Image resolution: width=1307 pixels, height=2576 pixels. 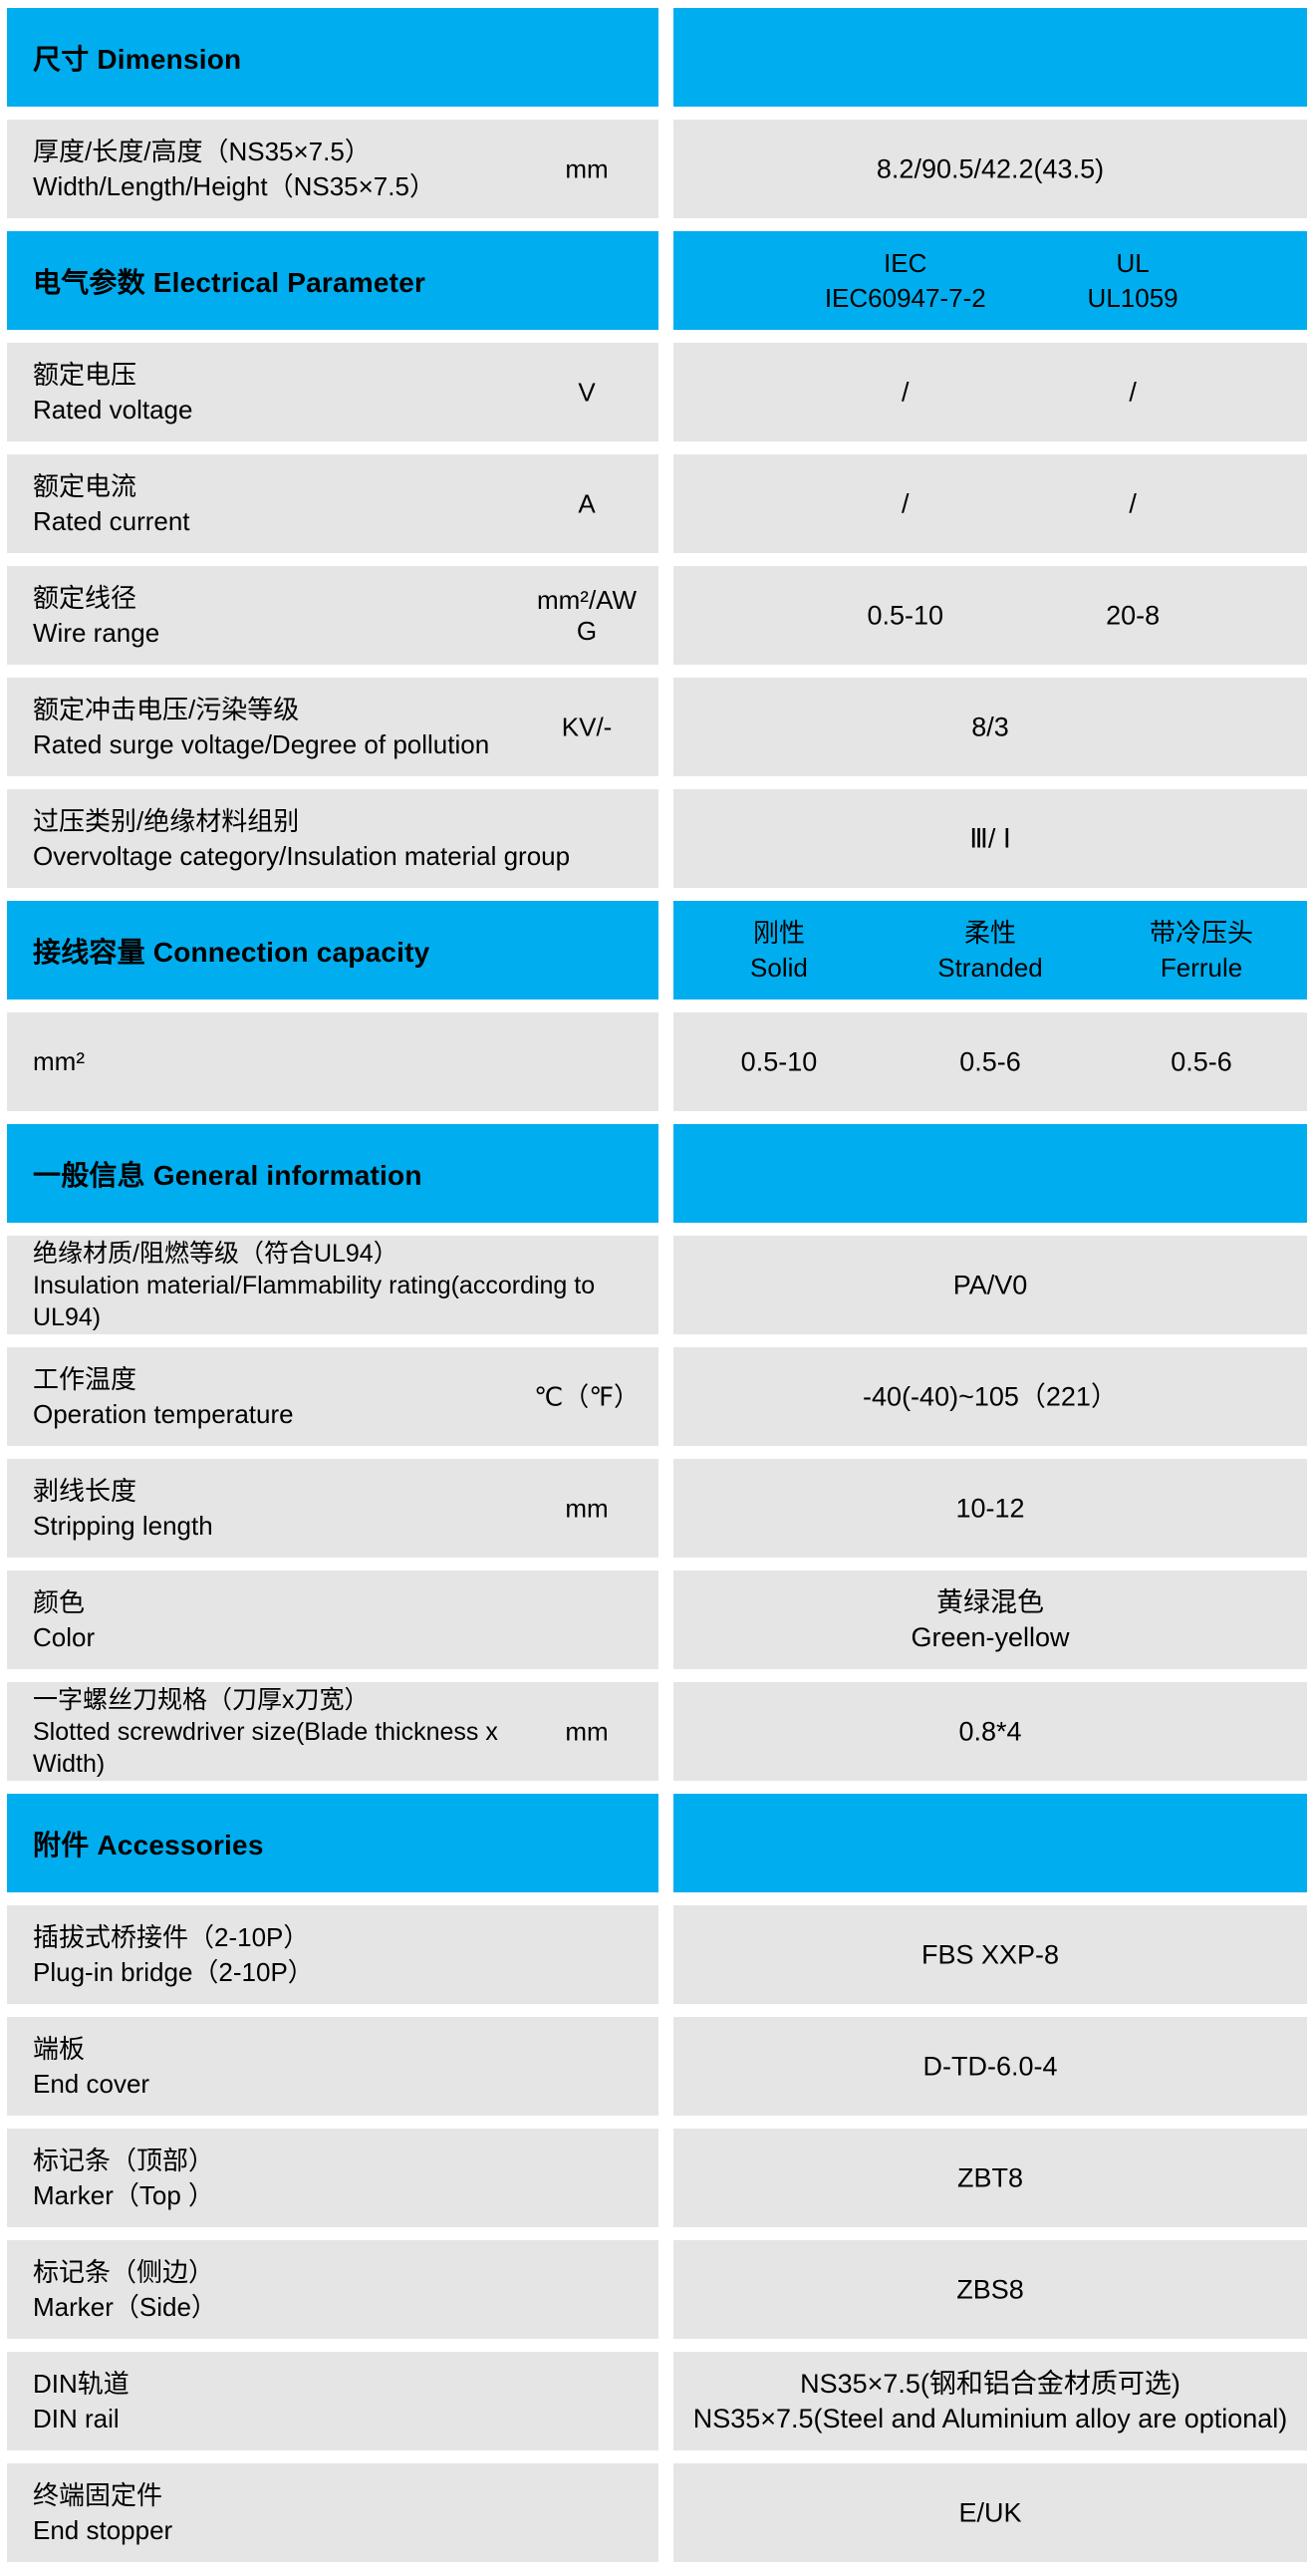 I want to click on value-text: 黄绿混色 Green-yellow, so click(x=990, y=1620).